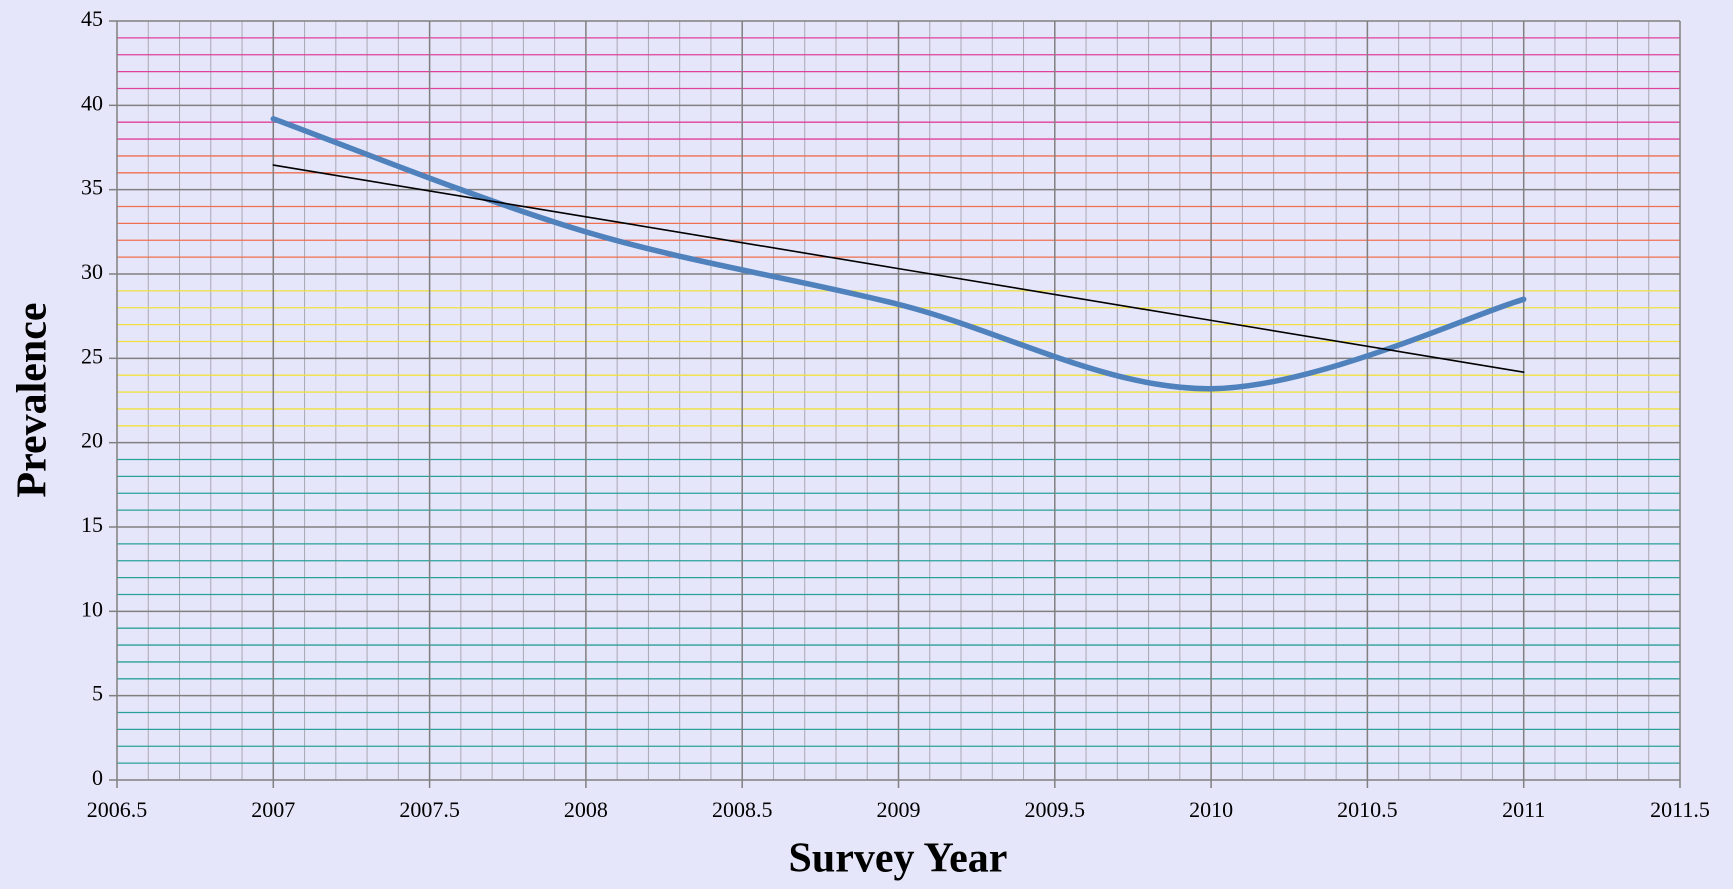 The image size is (1733, 889). I want to click on y-tick-label: 35, so click(92, 187).